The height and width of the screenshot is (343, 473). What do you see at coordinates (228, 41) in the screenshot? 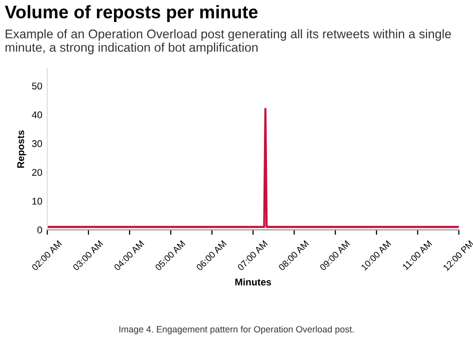
I see `chart-subtitle: Example of an Operation Overload post generating all its retweets within a single minute, a strong indication of bot amplification` at bounding box center [228, 41].